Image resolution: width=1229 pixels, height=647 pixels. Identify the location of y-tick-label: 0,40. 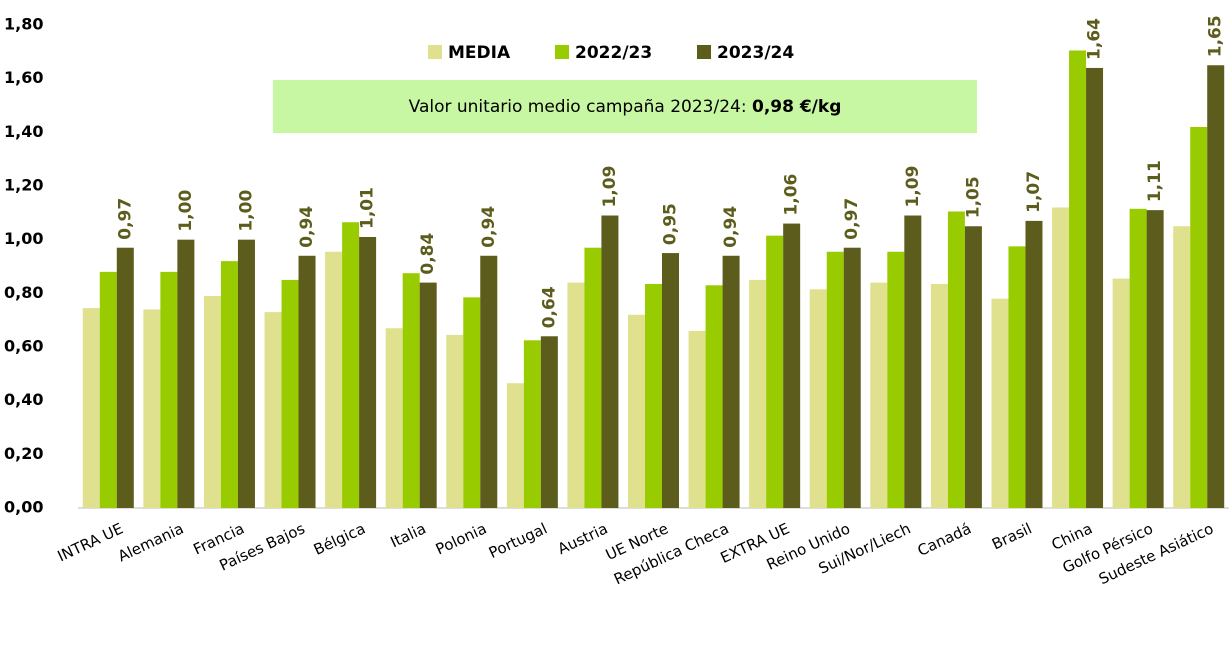
(23, 399).